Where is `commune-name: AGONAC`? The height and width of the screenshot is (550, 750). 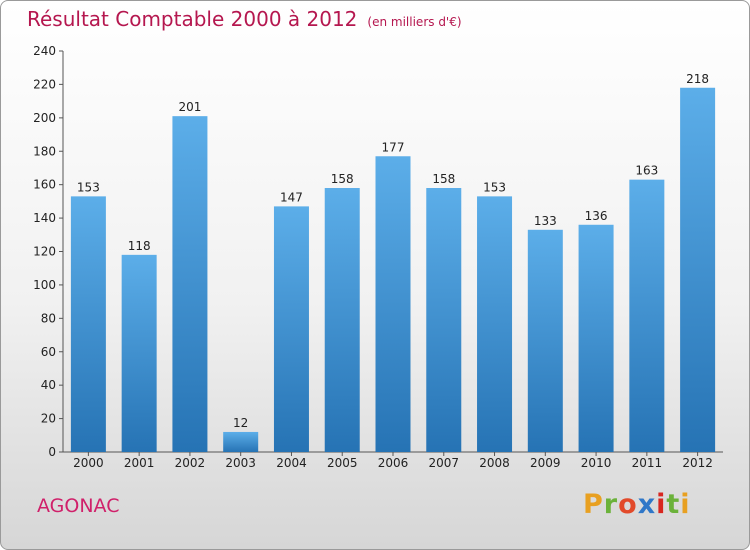
commune-name: AGONAC is located at coordinates (78, 506).